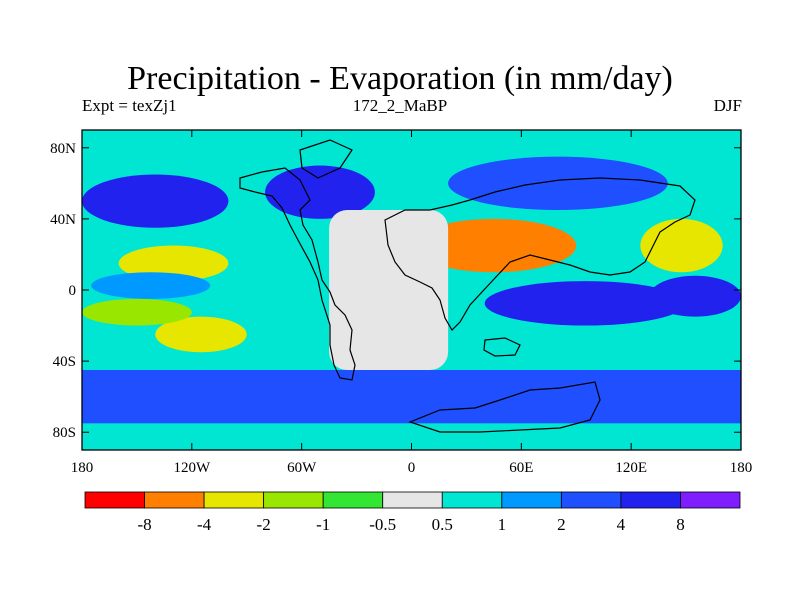 The height and width of the screenshot is (600, 800). I want to click on experiment-label: Expt = texZj1, so click(129, 105).